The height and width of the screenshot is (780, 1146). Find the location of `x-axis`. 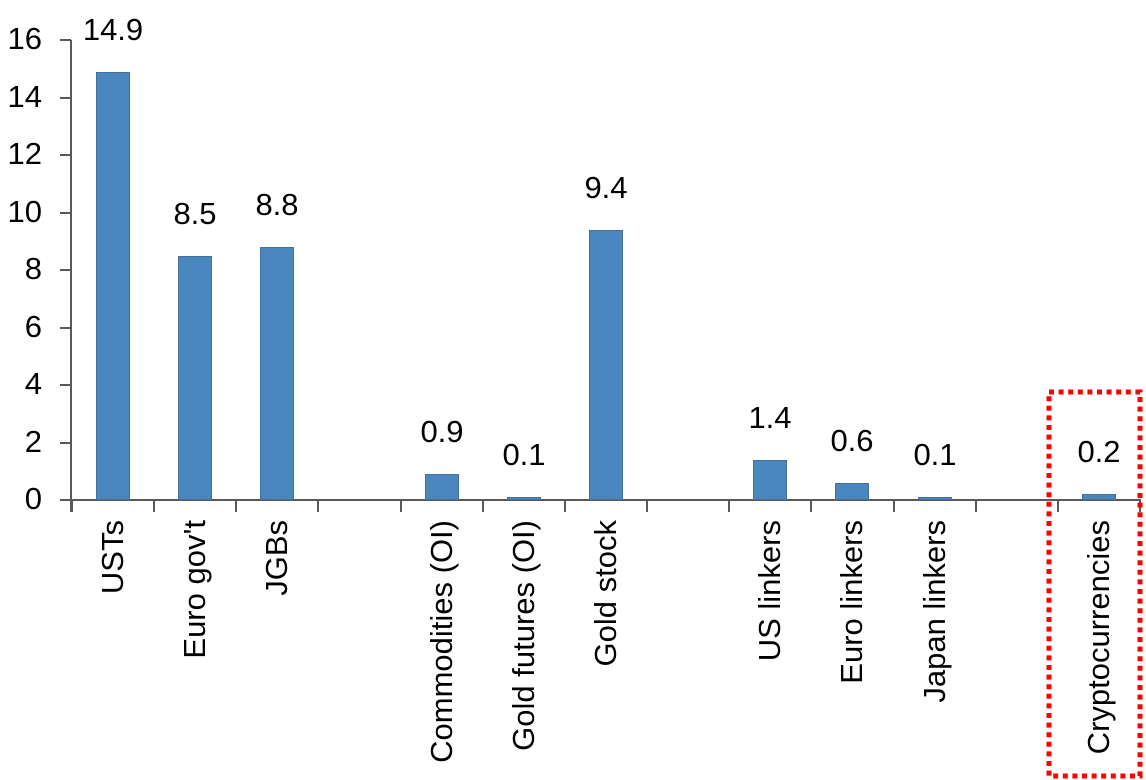

x-axis is located at coordinates (605, 500).